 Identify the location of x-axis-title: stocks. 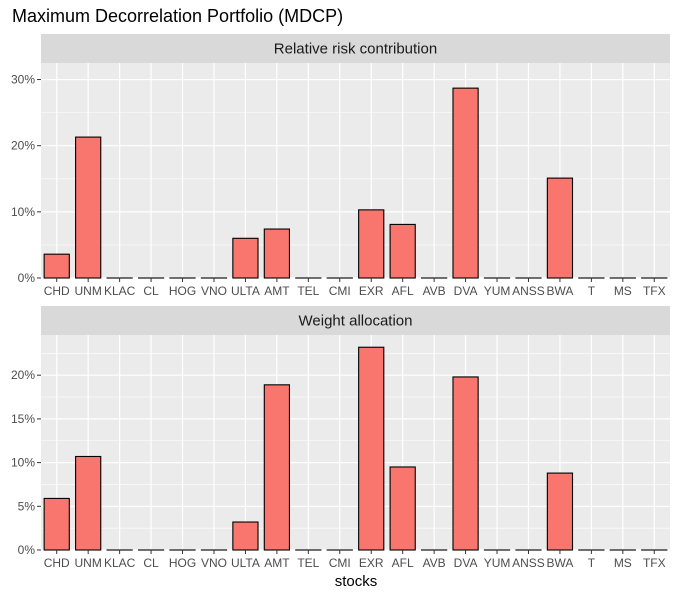
(356, 581).